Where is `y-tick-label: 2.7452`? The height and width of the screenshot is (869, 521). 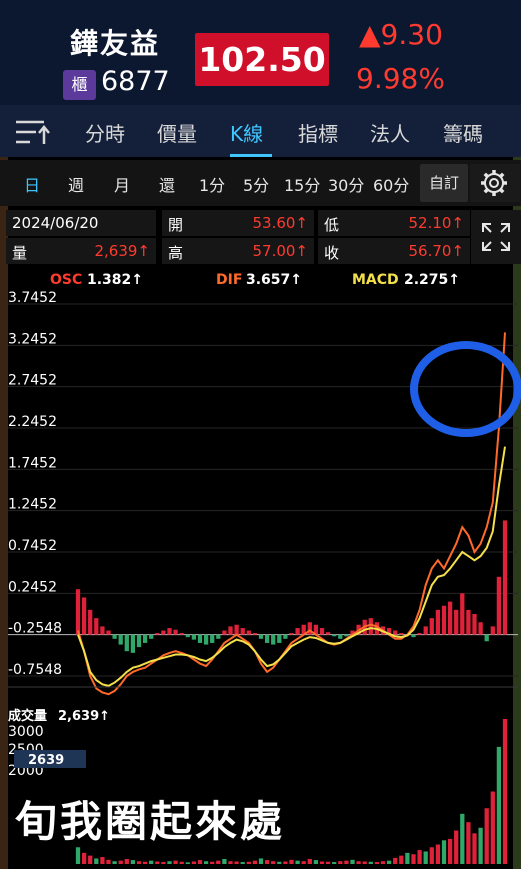
y-tick-label: 2.7452 is located at coordinates (32, 381).